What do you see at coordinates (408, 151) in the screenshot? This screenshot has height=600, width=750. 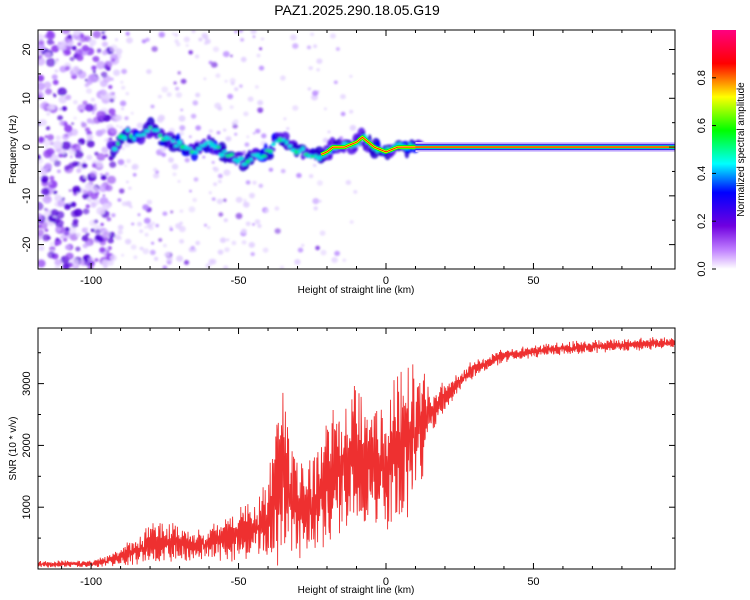 I see `ridge-blob` at bounding box center [408, 151].